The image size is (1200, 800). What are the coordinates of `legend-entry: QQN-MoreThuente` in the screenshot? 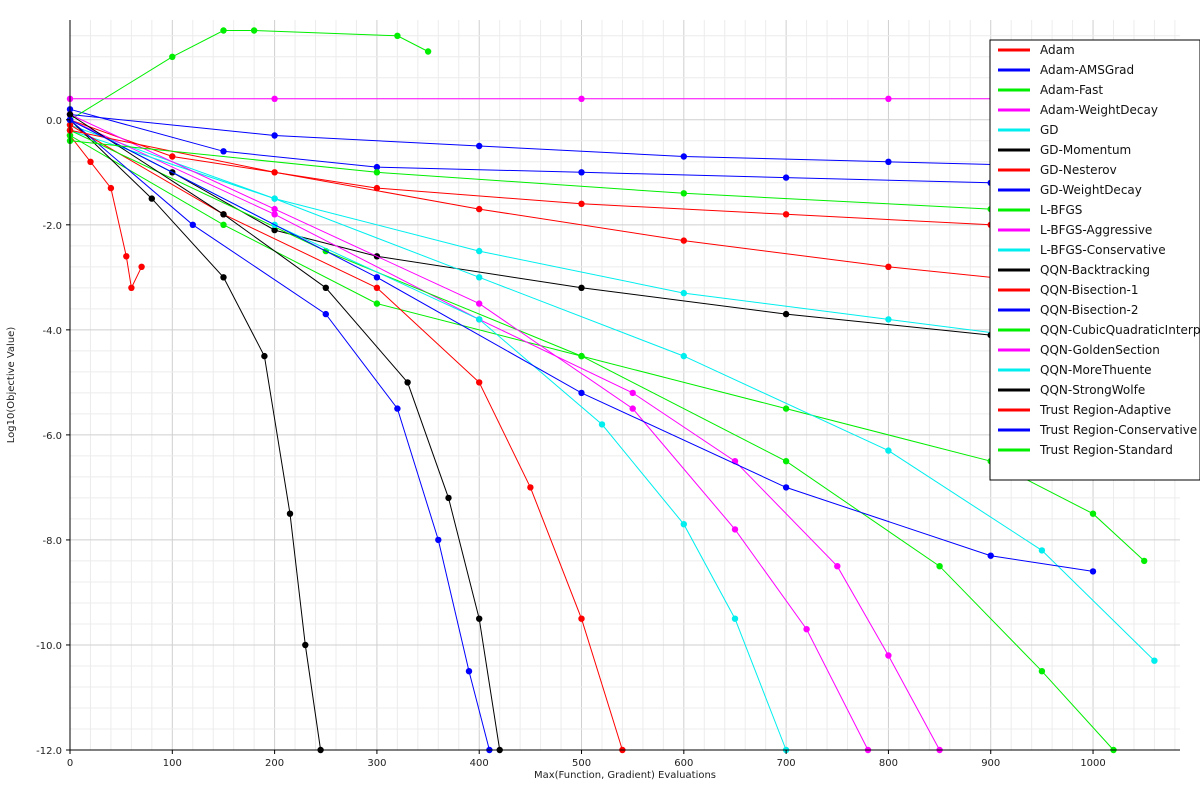 It's located at (1096, 370).